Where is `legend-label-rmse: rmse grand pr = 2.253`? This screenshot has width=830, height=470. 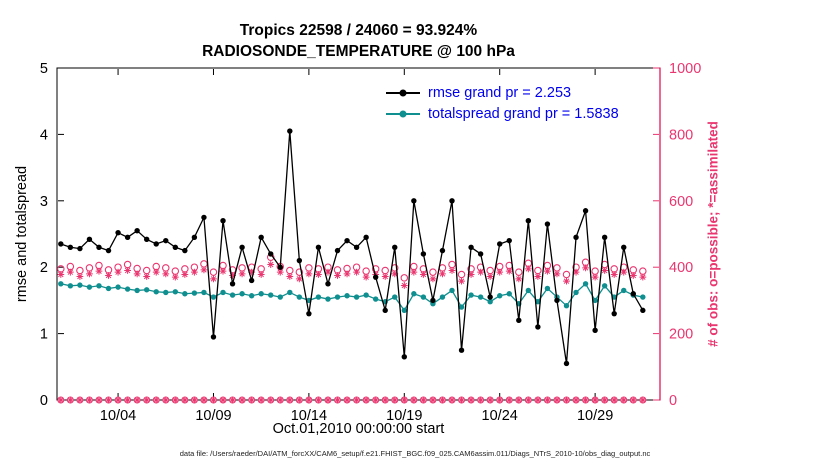
legend-label-rmse: rmse grand pr = 2.253 is located at coordinates (500, 92).